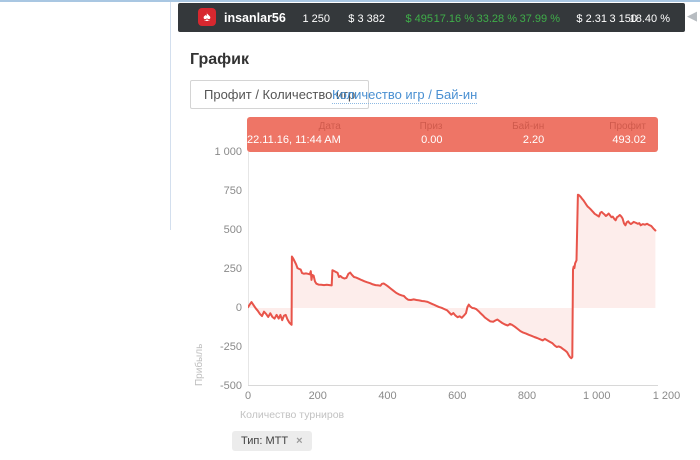 The height and width of the screenshot is (460, 700). I want to click on tooltip-prize-label: Приз, so click(431, 126).